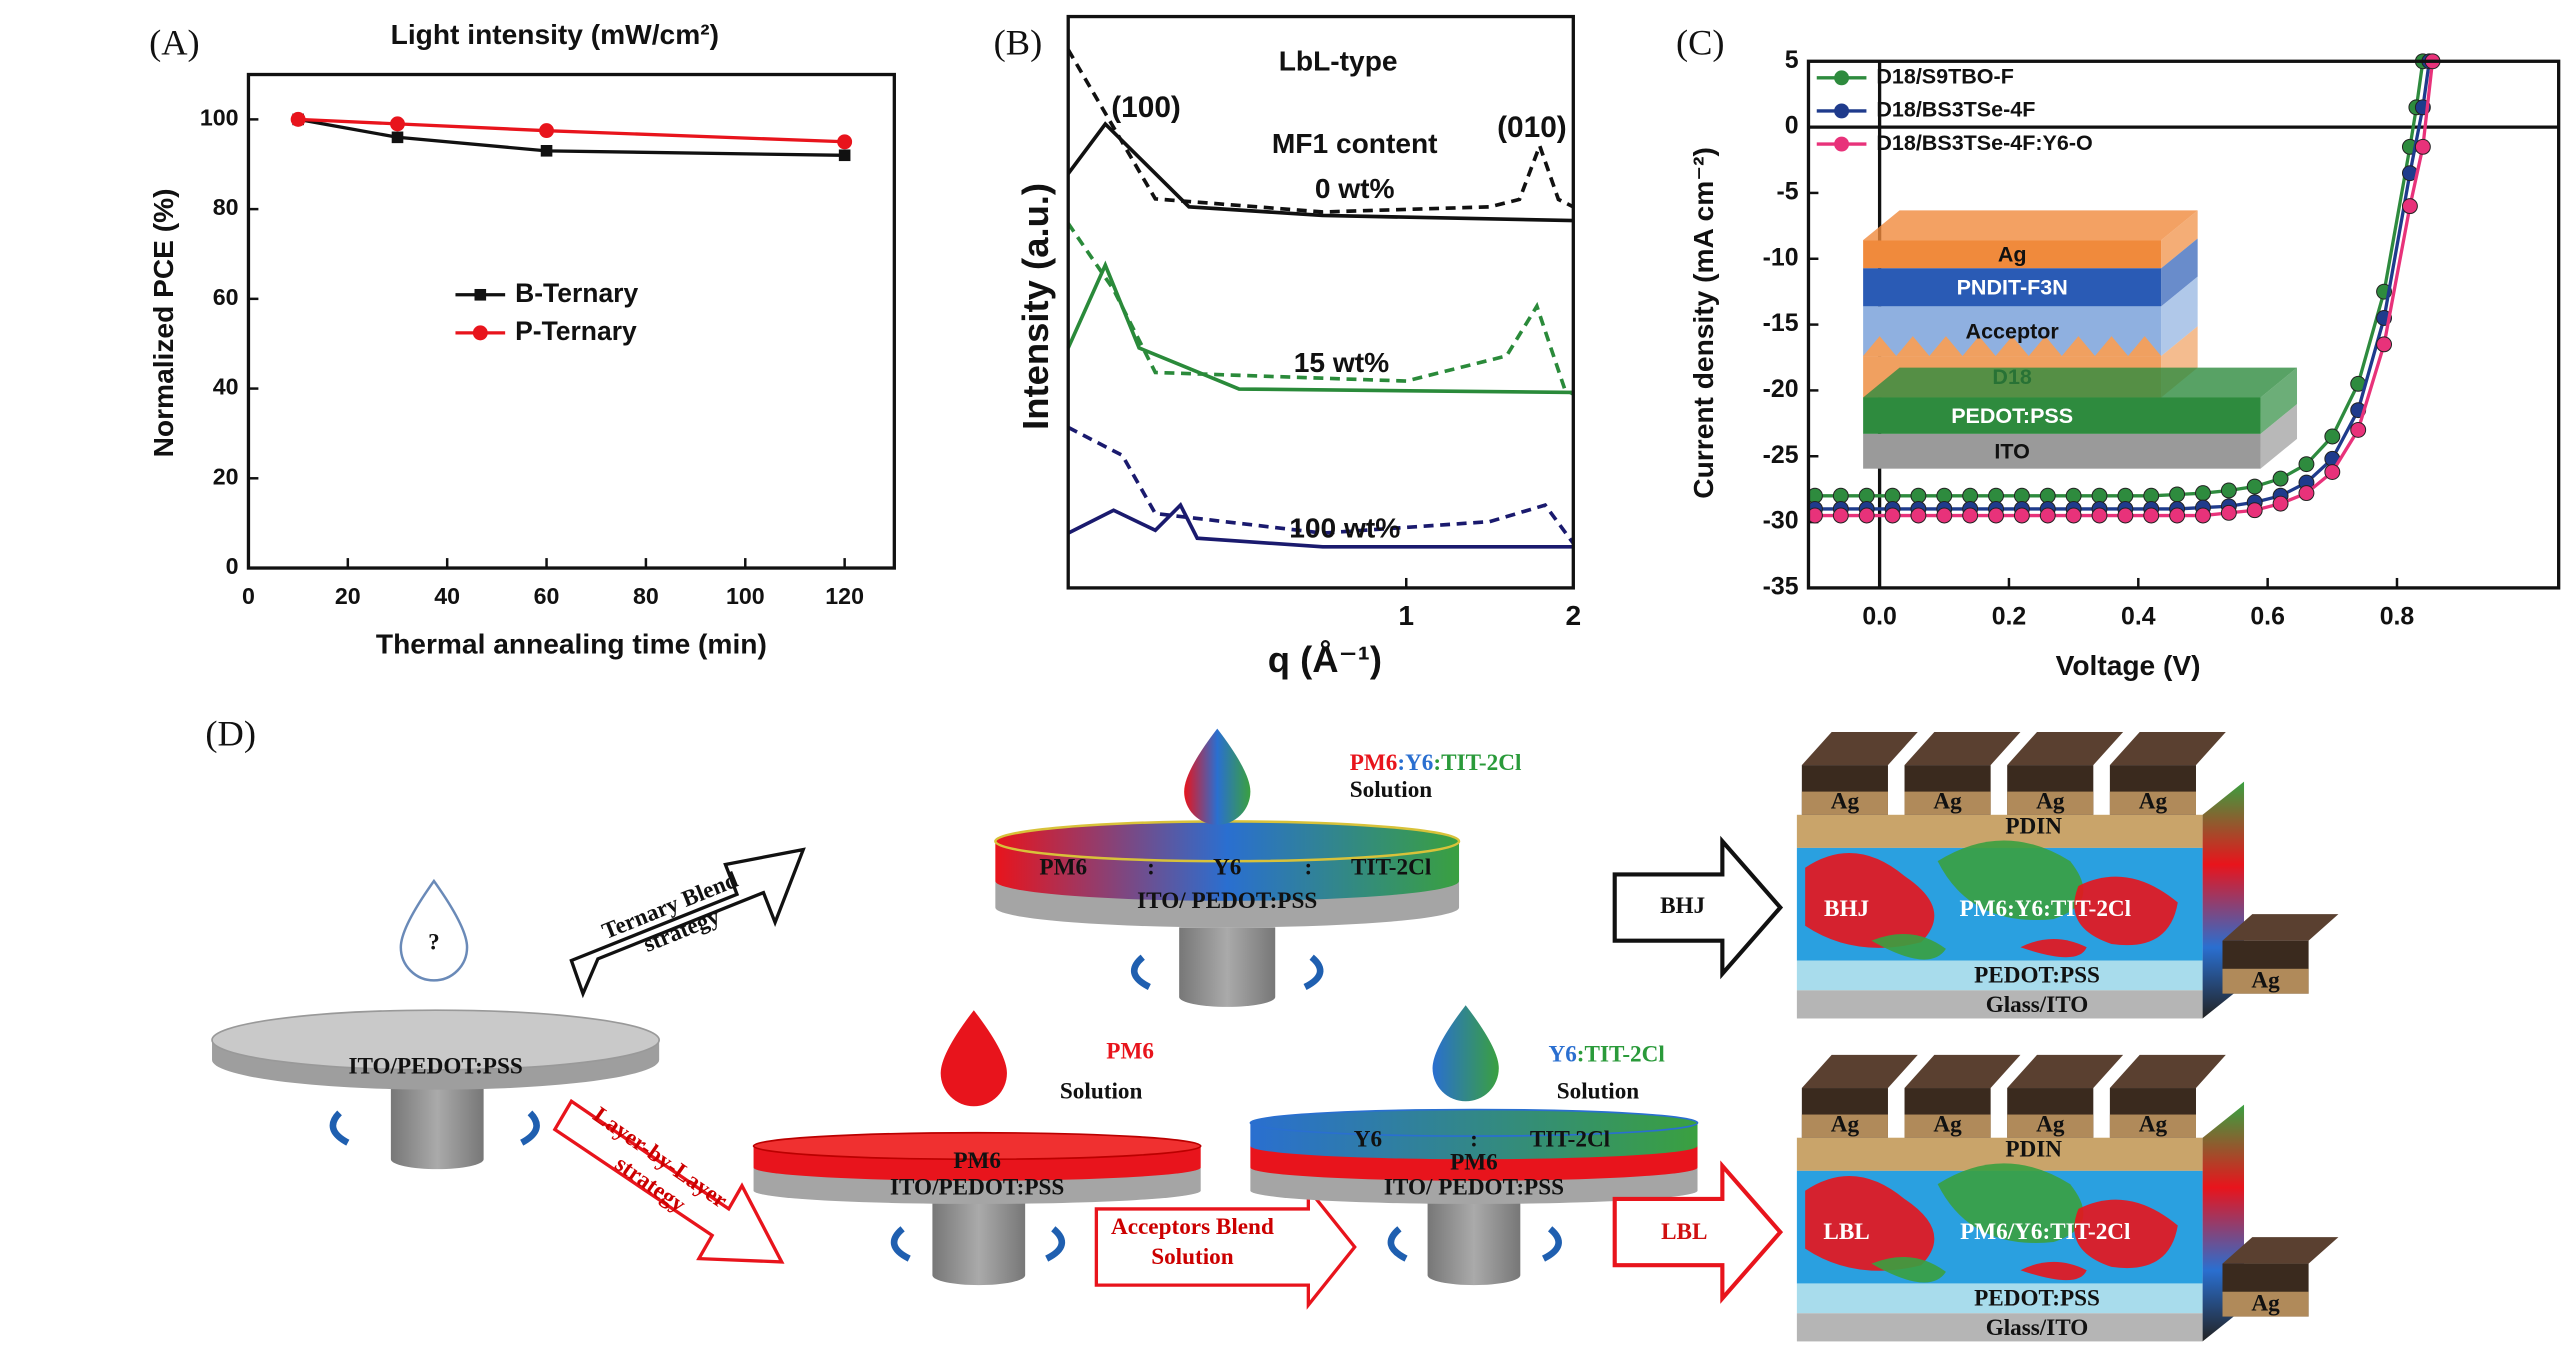 Image resolution: width=2567 pixels, height=1354 pixels. What do you see at coordinates (1227, 901) in the screenshot?
I see `substrate-label: ITO/ PEDOT:PSS` at bounding box center [1227, 901].